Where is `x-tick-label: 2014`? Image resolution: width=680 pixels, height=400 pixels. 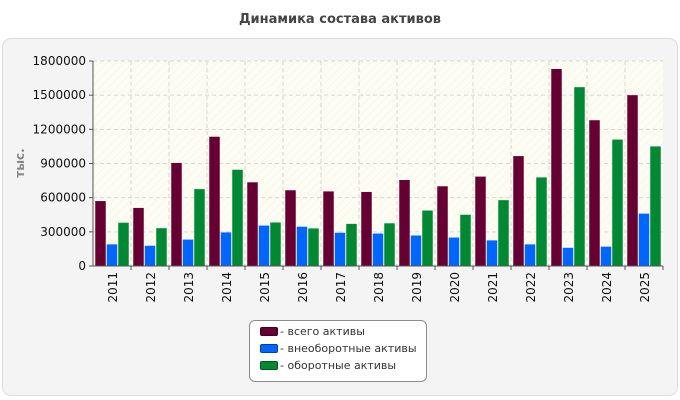 x-tick-label: 2014 is located at coordinates (227, 287).